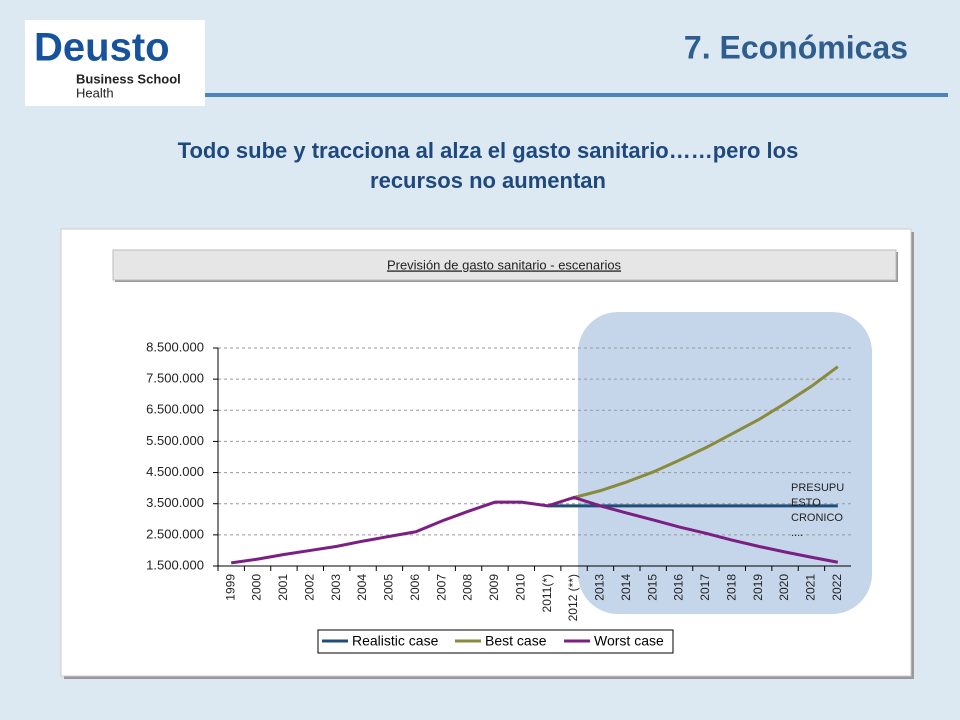 The width and height of the screenshot is (960, 720). Describe the element at coordinates (257, 587) in the screenshot. I see `x-tick-label: 2000` at that location.